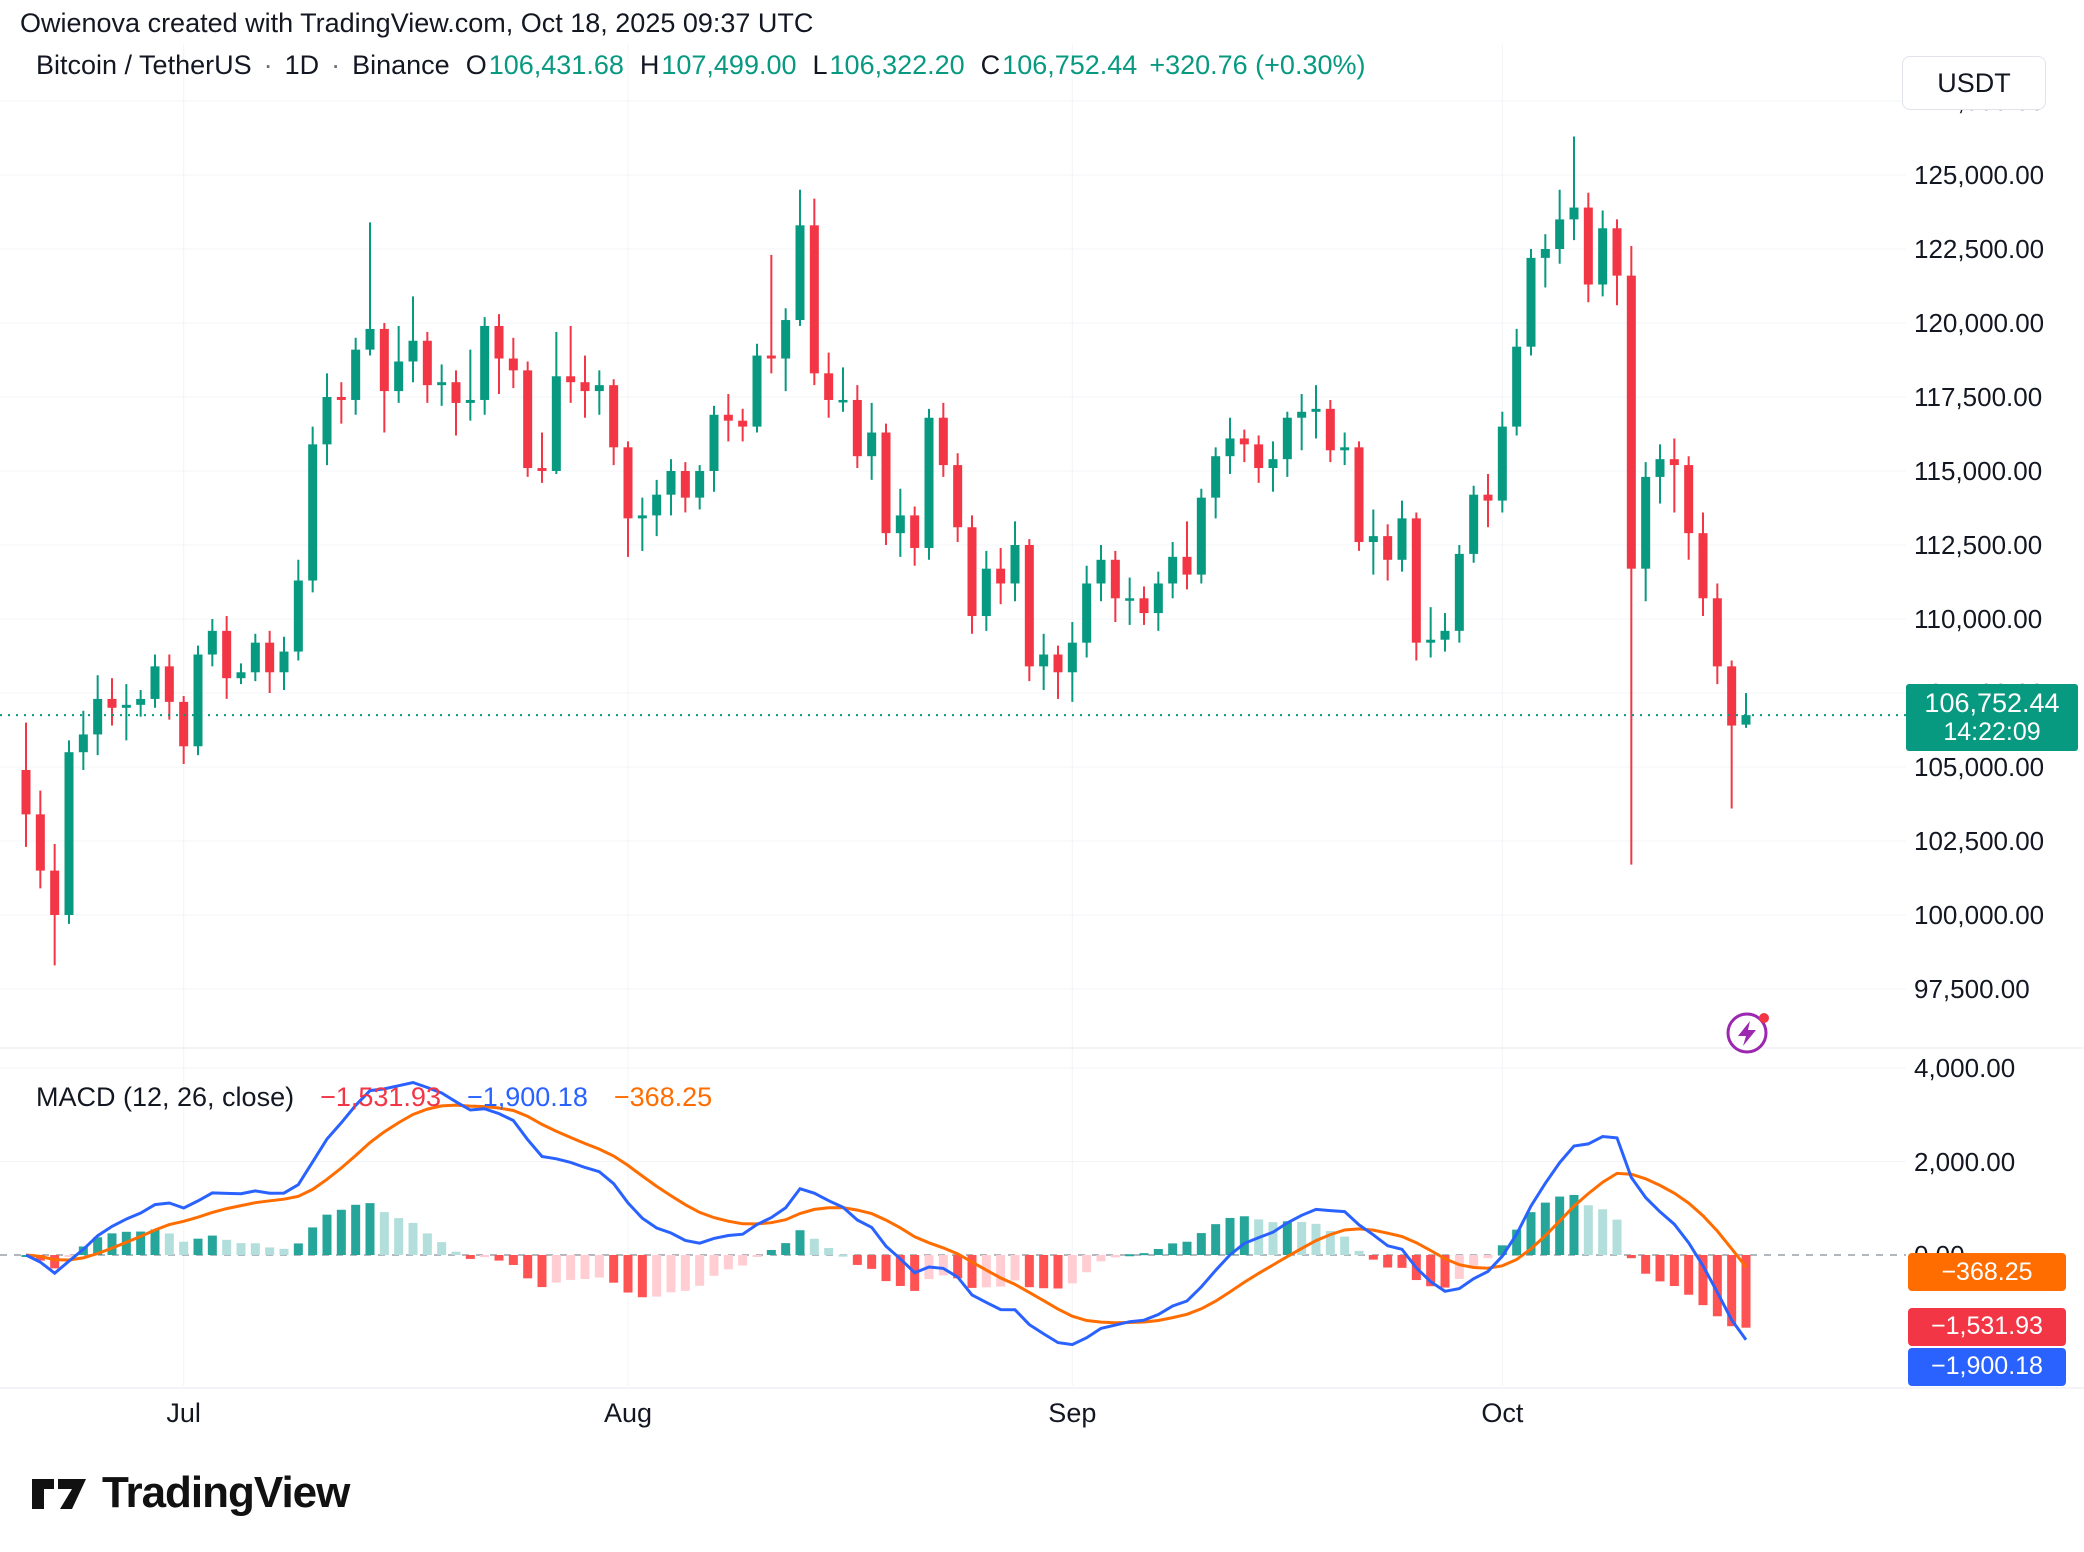 The width and height of the screenshot is (2084, 1552). I want to click on price-tick-label: 115,000.00, so click(1978, 471).